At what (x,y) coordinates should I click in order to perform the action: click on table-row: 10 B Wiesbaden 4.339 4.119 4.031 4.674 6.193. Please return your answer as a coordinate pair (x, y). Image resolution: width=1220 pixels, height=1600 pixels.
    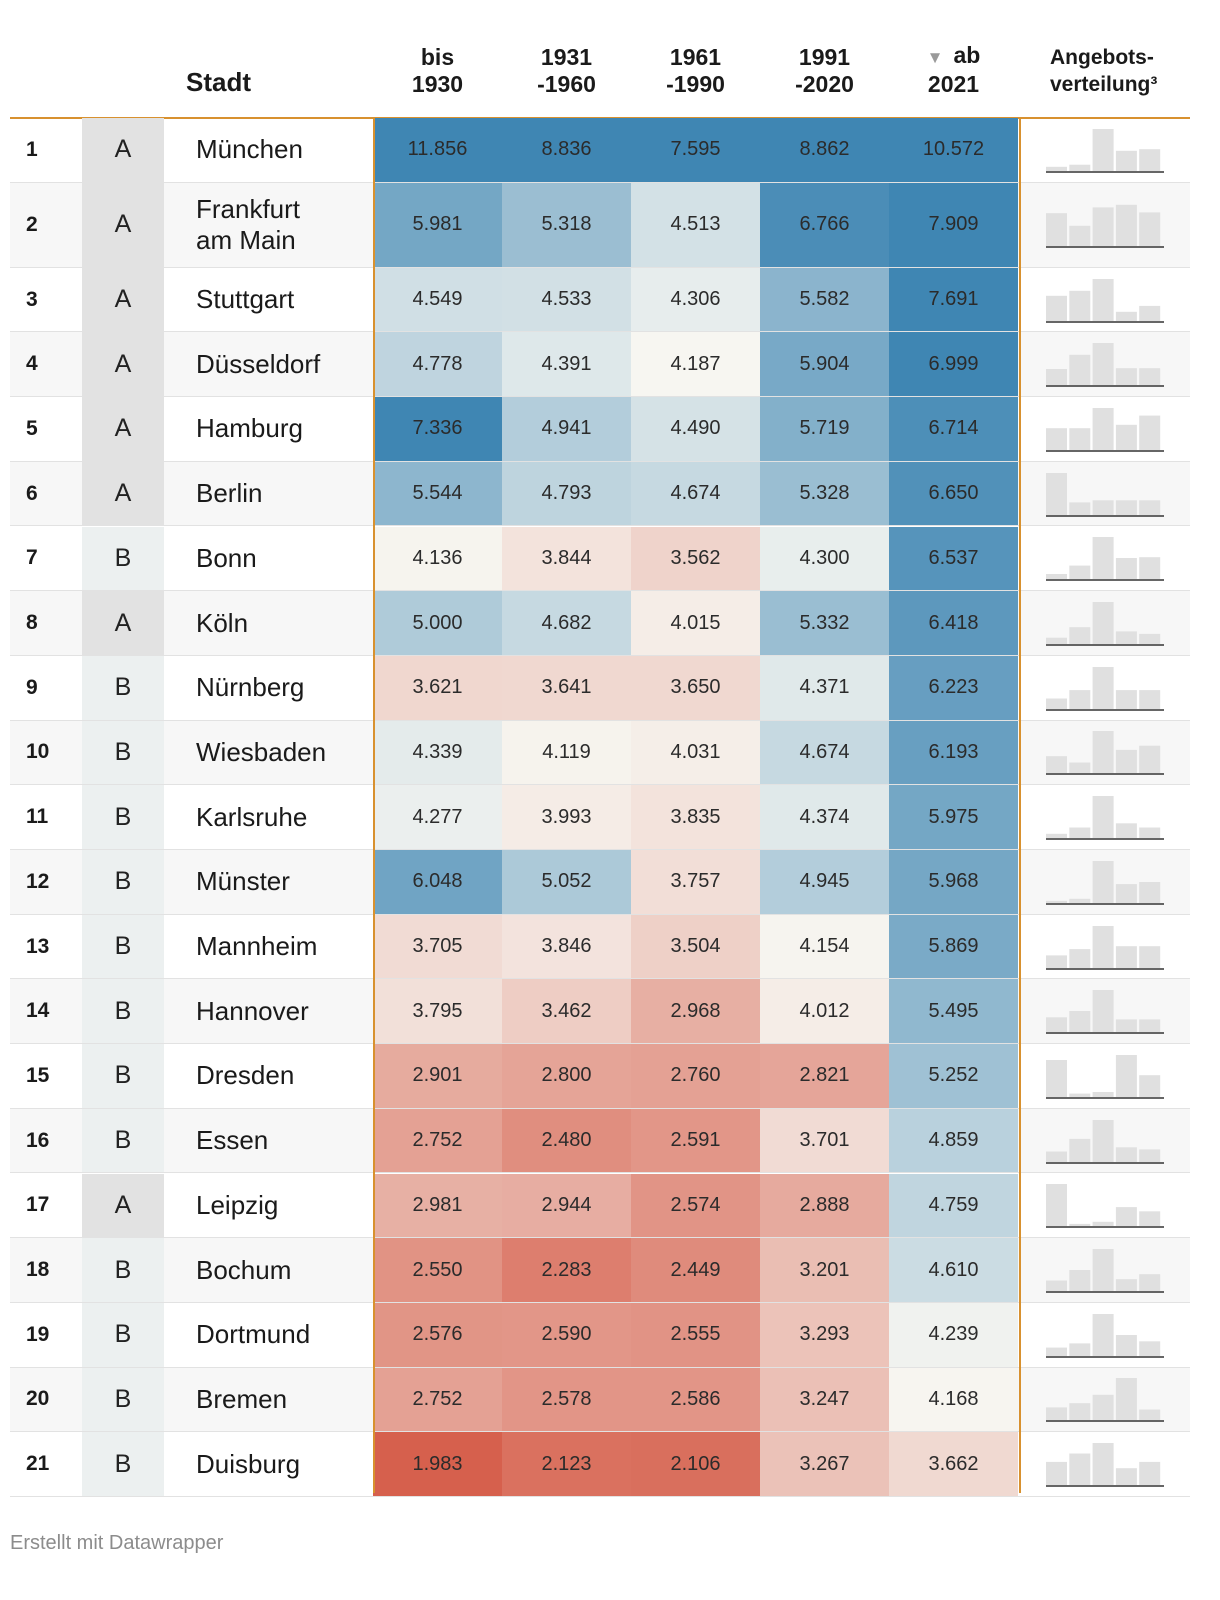
    Looking at the image, I should click on (600, 753).